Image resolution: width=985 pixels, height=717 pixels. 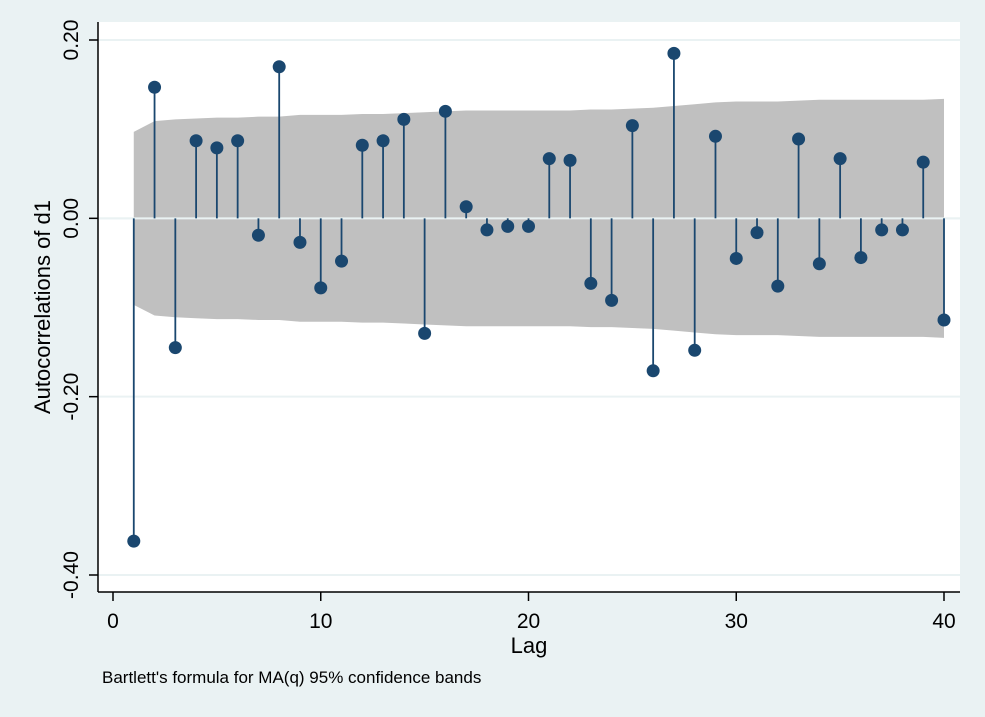 I want to click on x-tick-label-2: 20, so click(x=528, y=621).